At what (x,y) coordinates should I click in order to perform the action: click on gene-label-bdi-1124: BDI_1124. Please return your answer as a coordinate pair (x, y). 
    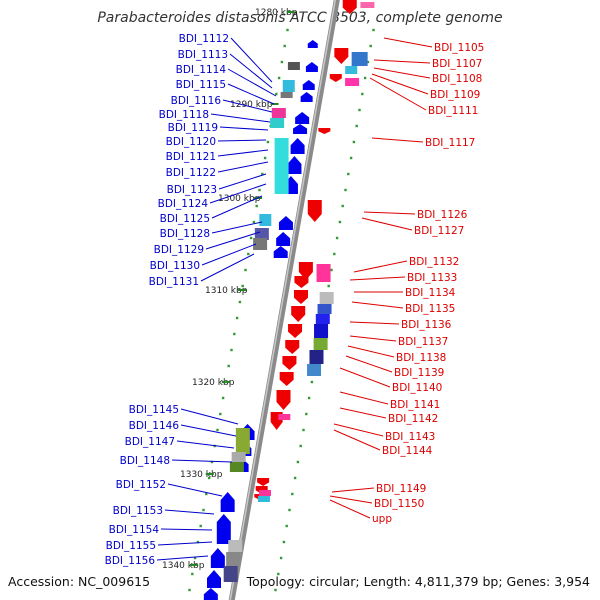
    Looking at the image, I should click on (183, 204).